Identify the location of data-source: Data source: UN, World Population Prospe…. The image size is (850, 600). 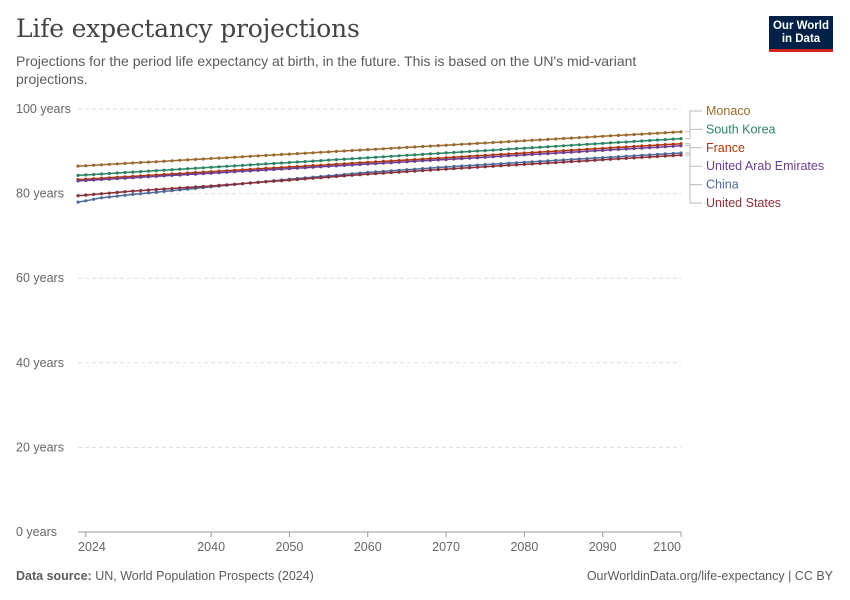
(165, 576).